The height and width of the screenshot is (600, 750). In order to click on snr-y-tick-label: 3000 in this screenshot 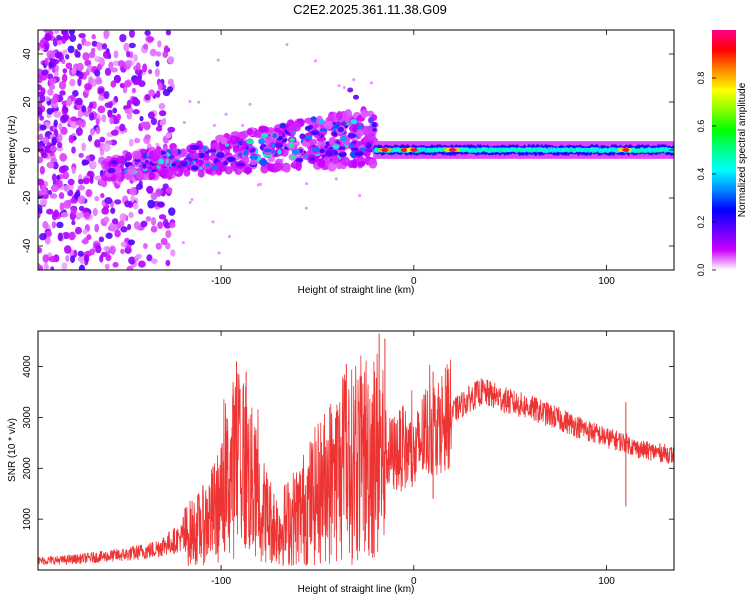, I will do `click(27, 417)`.